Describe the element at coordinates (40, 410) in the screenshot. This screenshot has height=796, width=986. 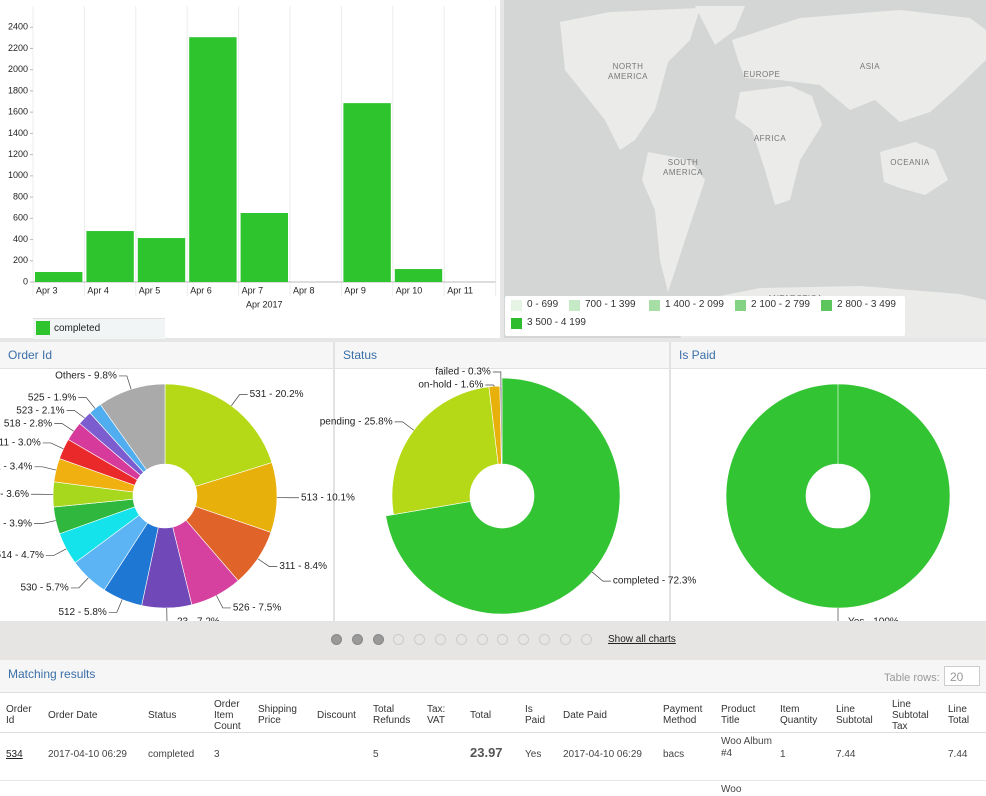
I see `slice-label: 523 - 2.1%` at that location.